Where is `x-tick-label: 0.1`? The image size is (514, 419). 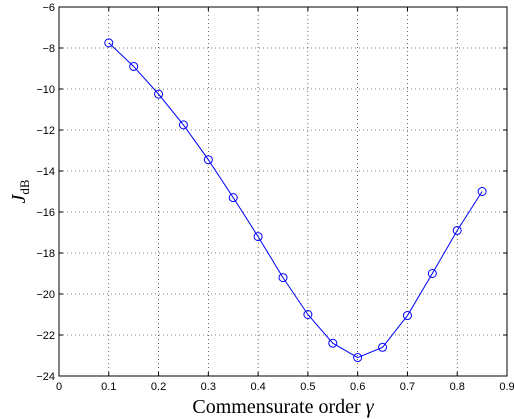 x-tick-label: 0.1 is located at coordinates (108, 387).